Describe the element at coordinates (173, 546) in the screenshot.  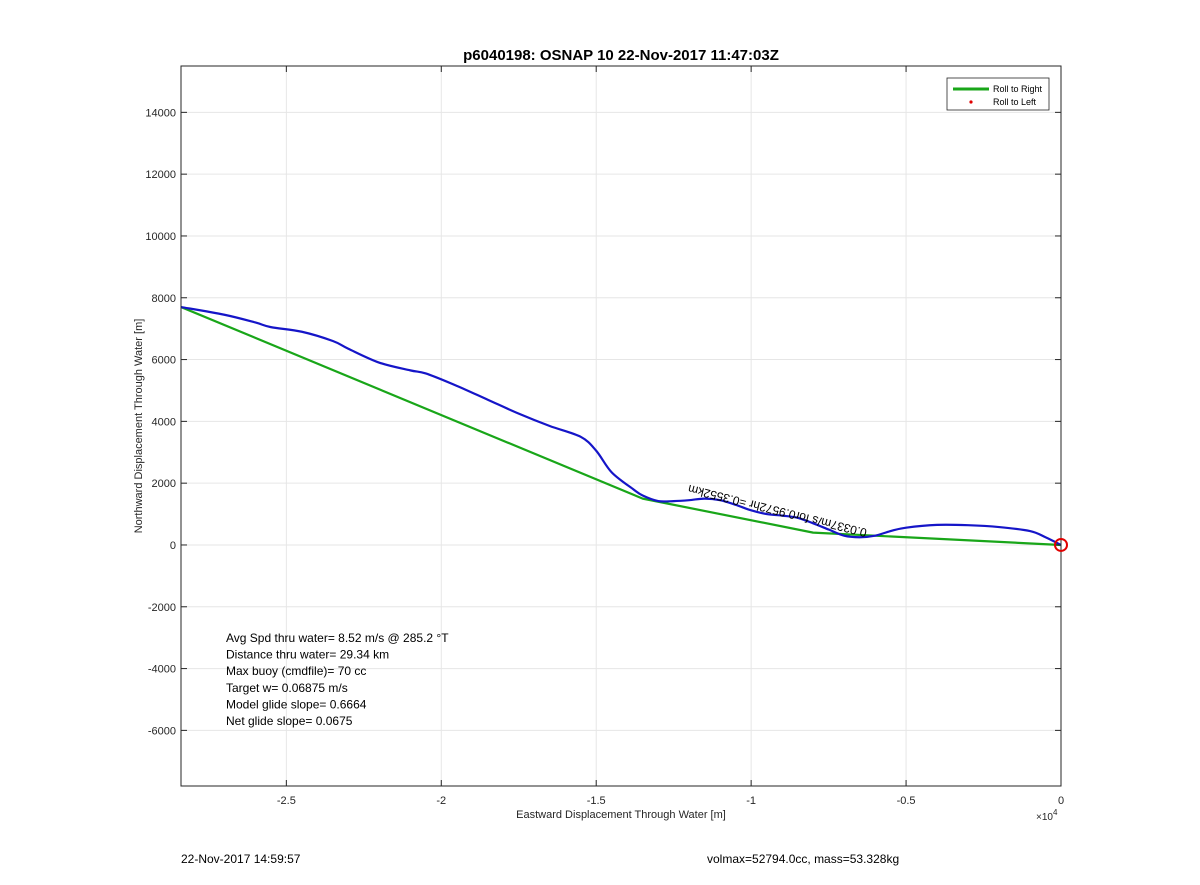
I see `y-tick-label: 0` at that location.